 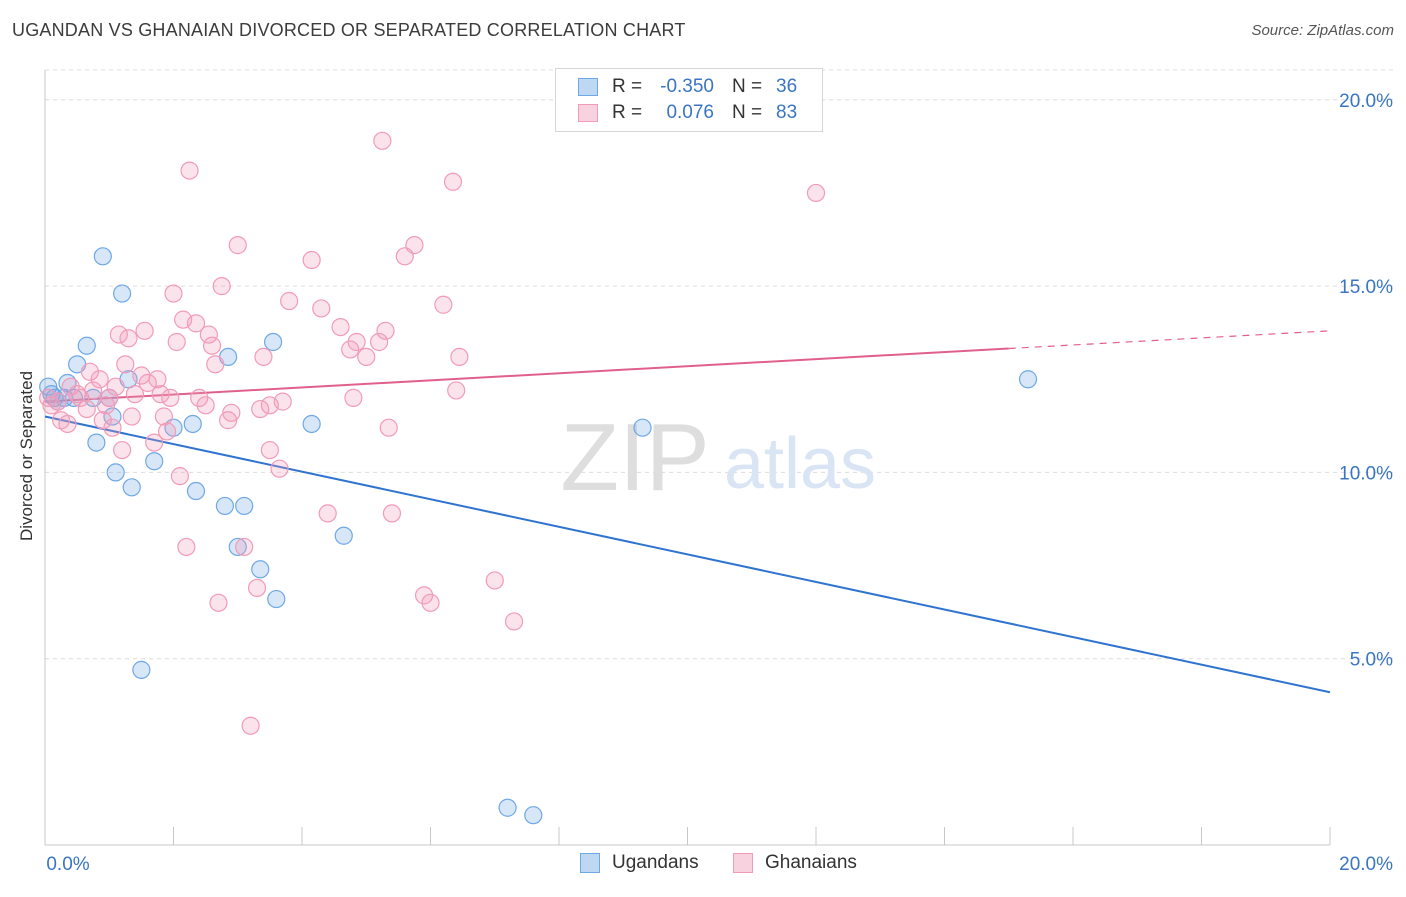 What do you see at coordinates (718, 457) in the screenshot?
I see `watermark: ZIP atlas` at bounding box center [718, 457].